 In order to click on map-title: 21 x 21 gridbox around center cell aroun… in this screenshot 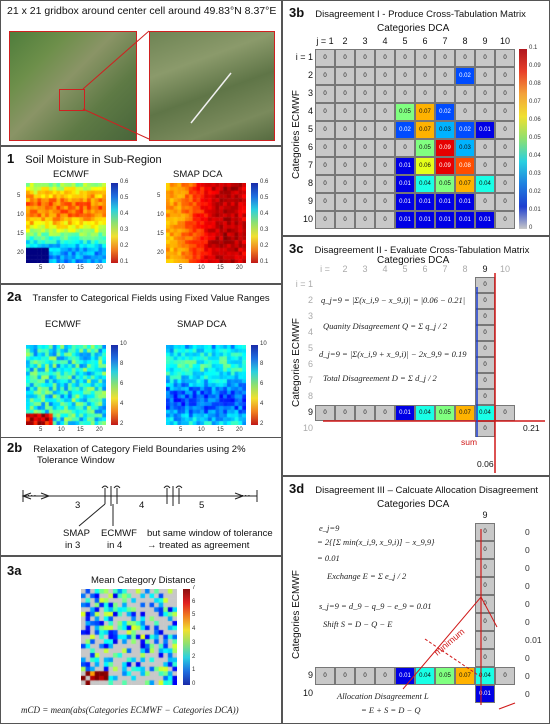, I will do `click(142, 11)`.